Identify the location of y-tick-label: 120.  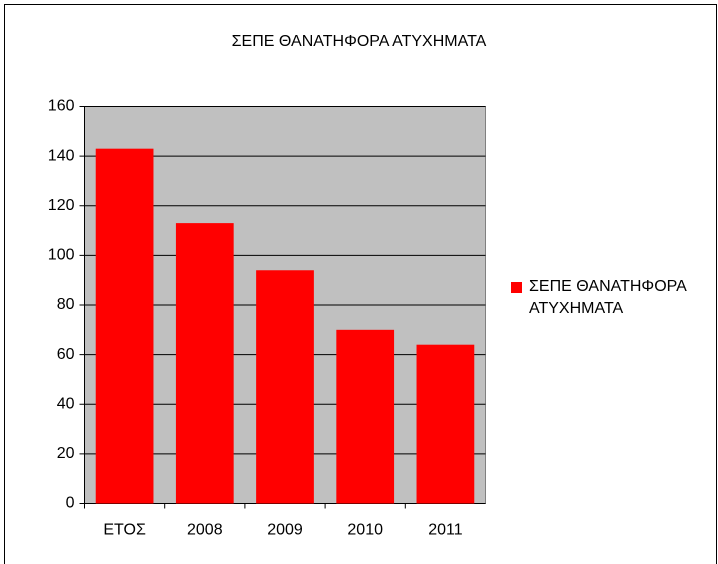
(61, 205).